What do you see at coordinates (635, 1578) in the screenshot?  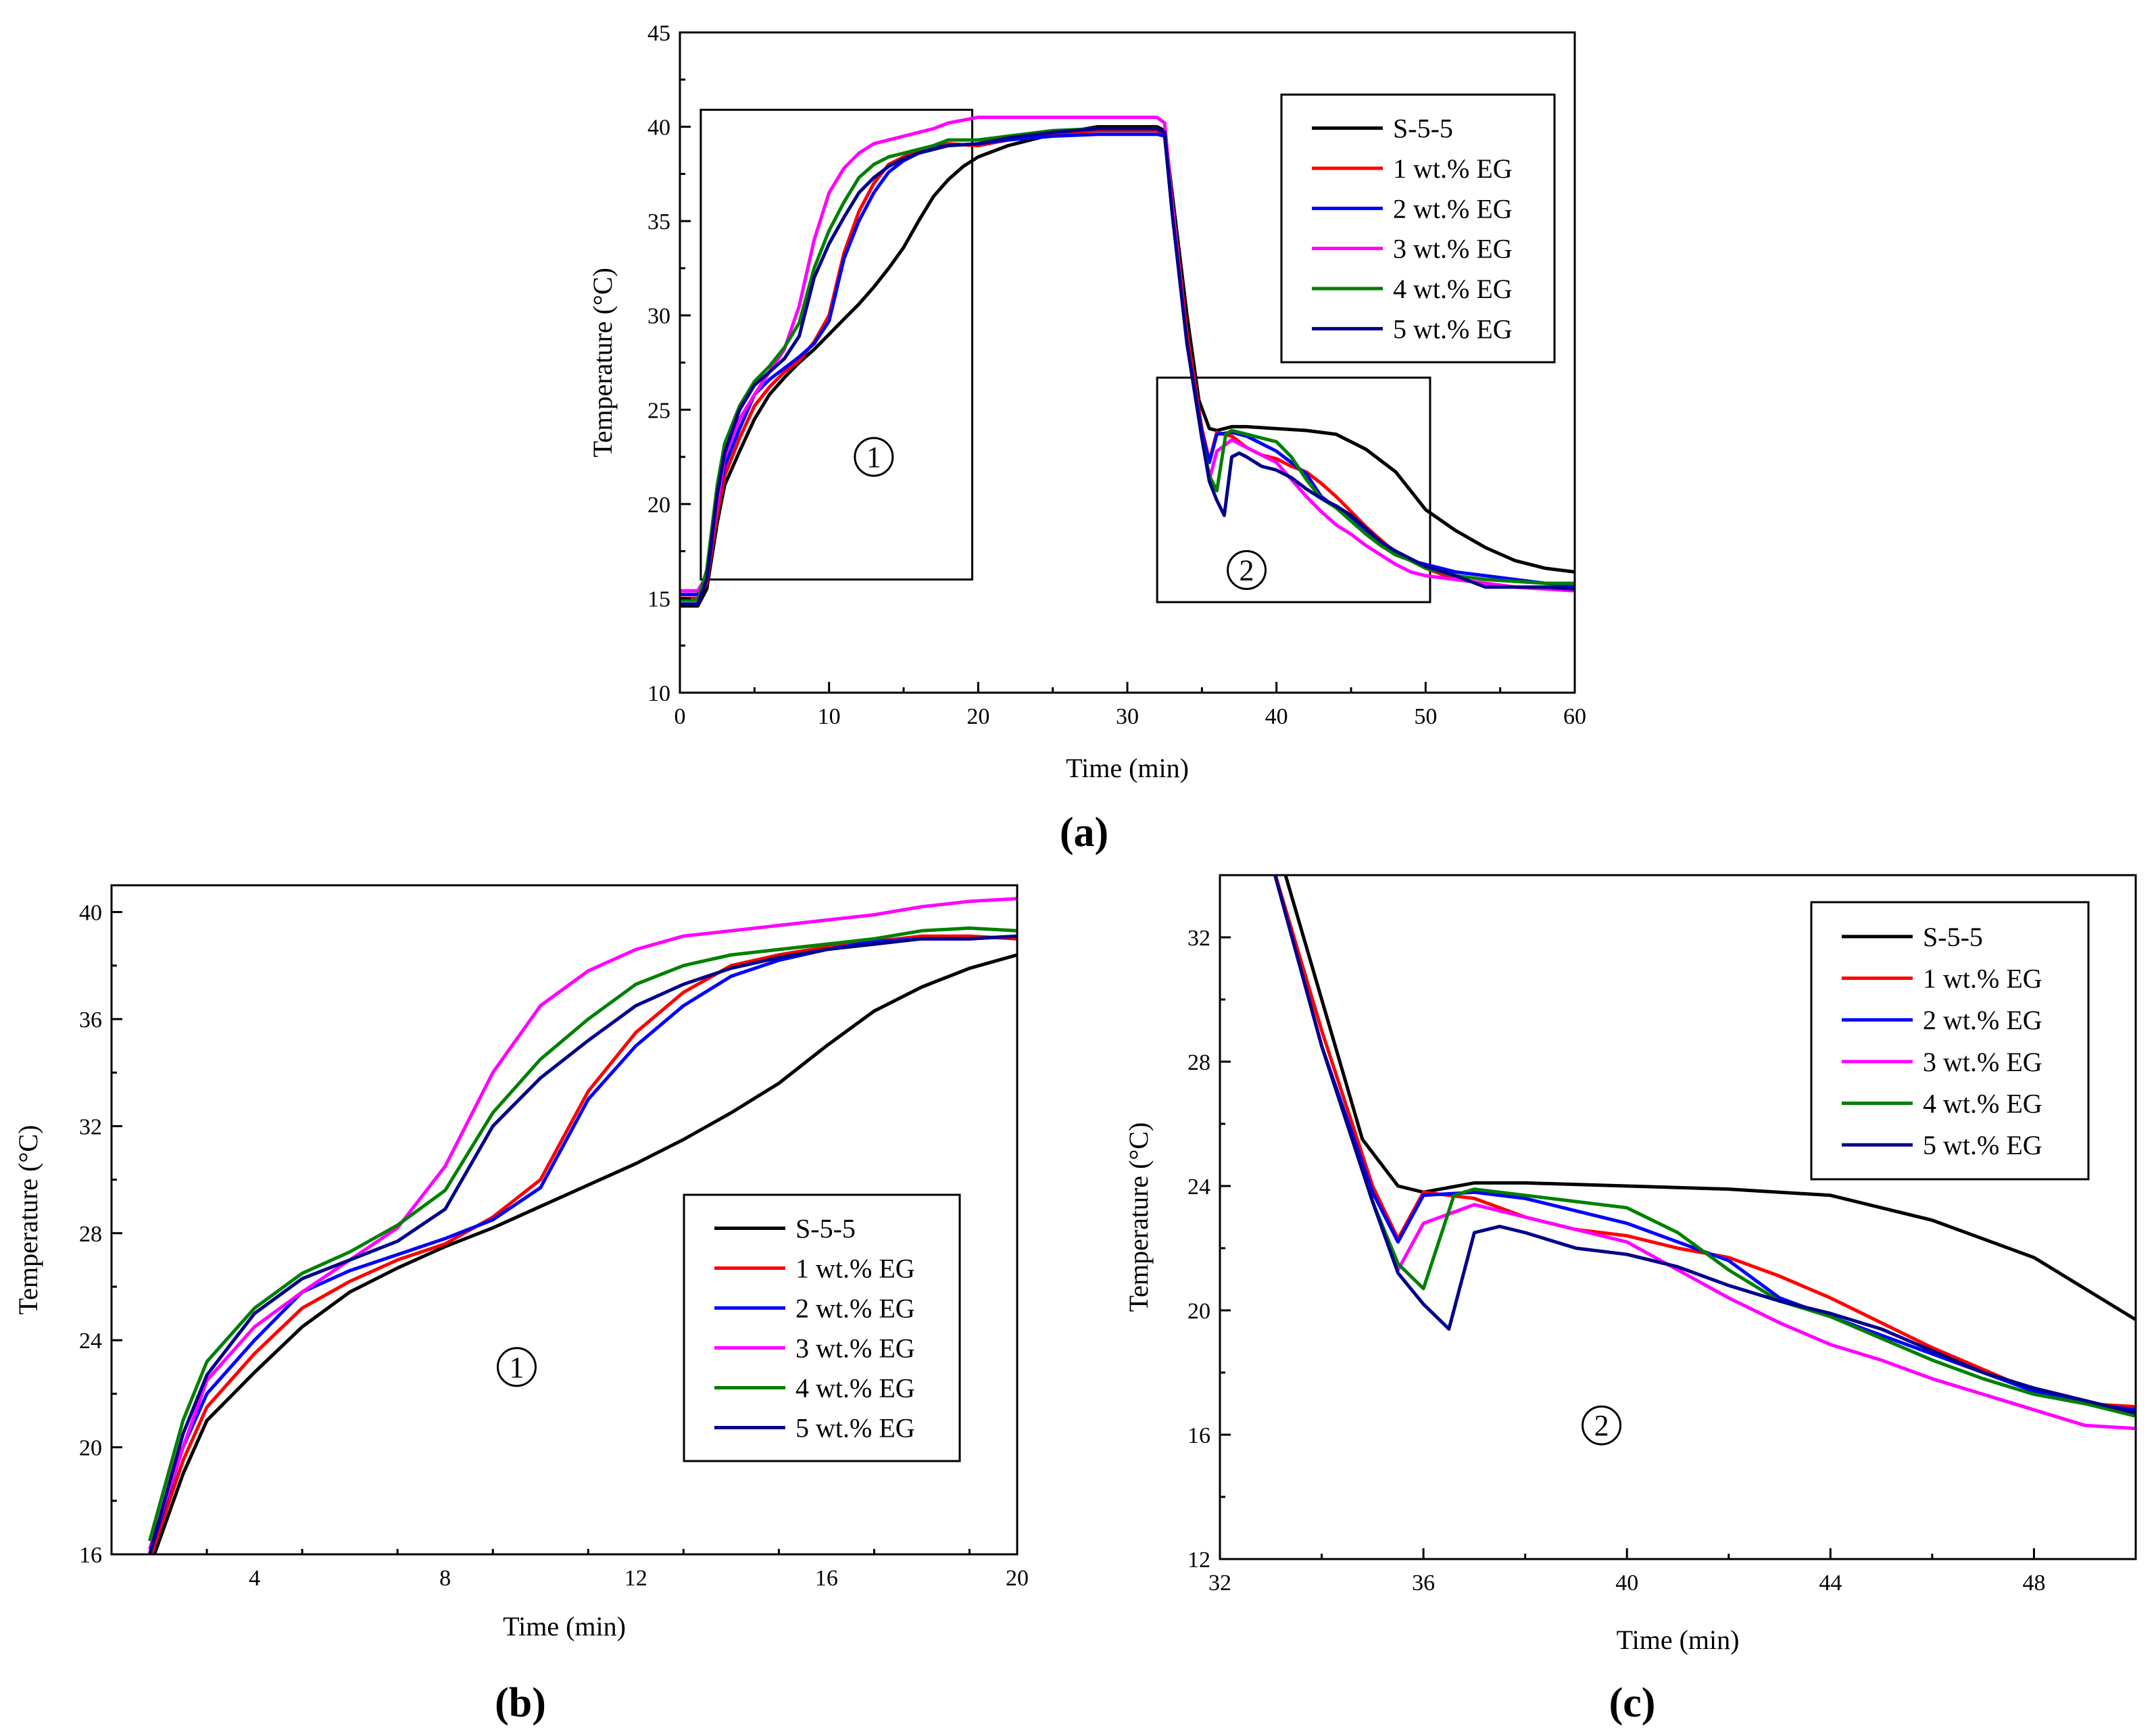 I see `x-tick-label: 12` at bounding box center [635, 1578].